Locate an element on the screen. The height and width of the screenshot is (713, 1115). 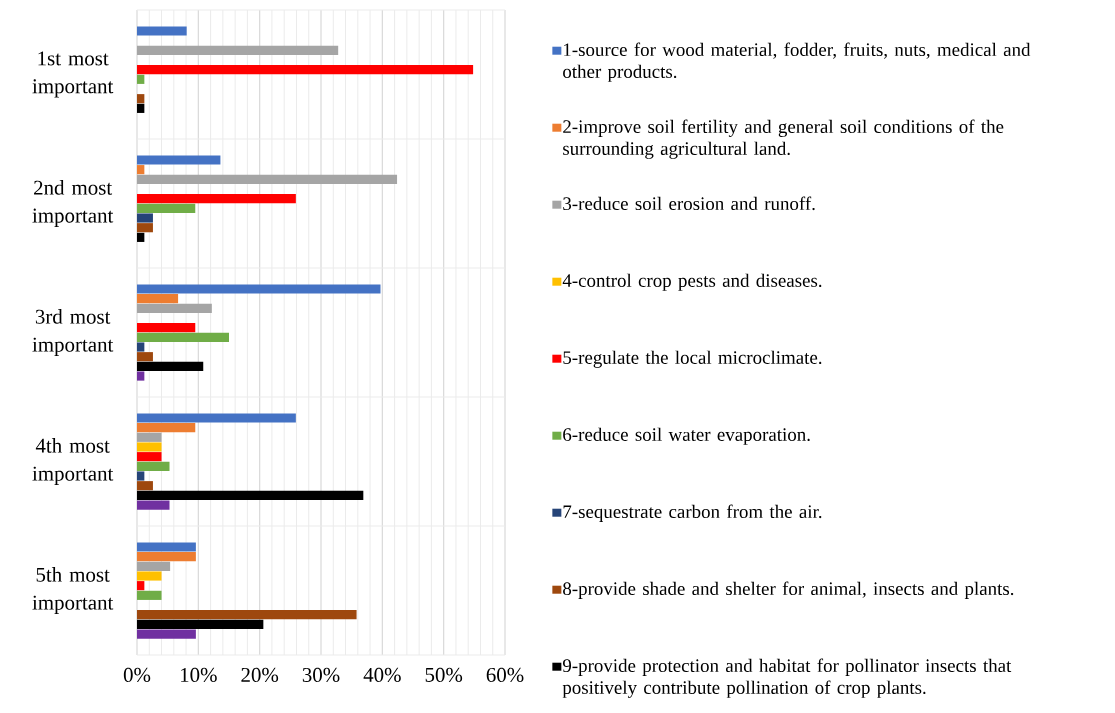
x-tick-label: 60% is located at coordinates (505, 675).